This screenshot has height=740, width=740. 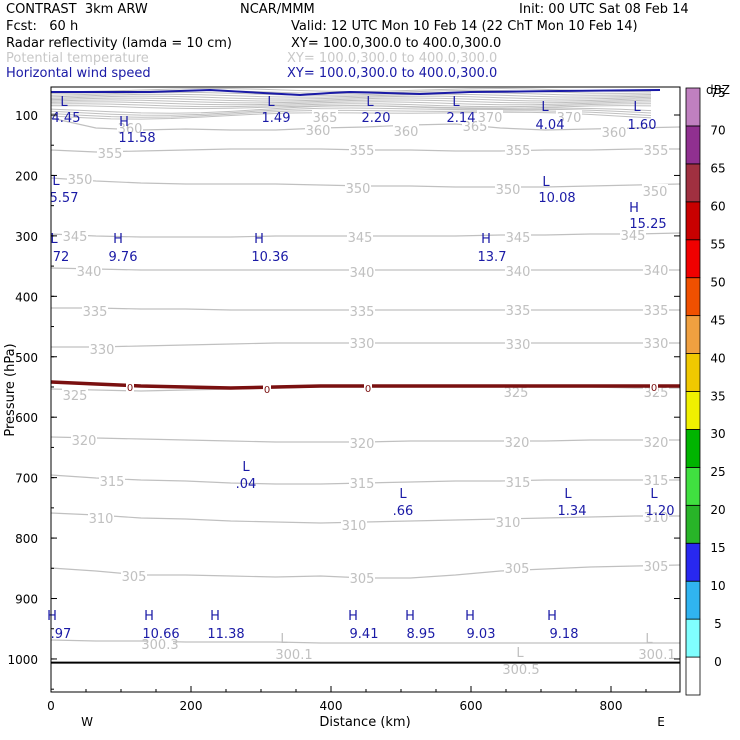 What do you see at coordinates (717, 282) in the screenshot?
I see `colorbar-level-label: 50` at bounding box center [717, 282].